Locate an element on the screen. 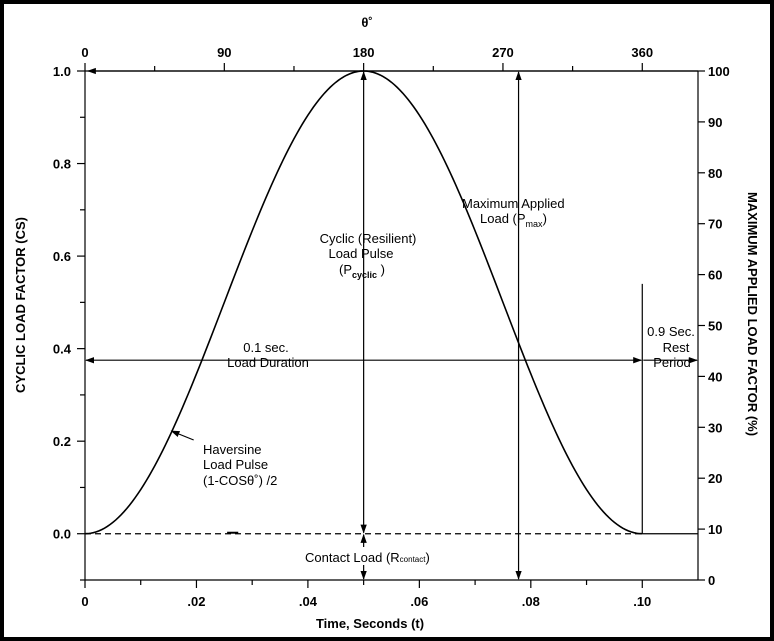  rest-period-line-3: Period is located at coordinates (672, 362).